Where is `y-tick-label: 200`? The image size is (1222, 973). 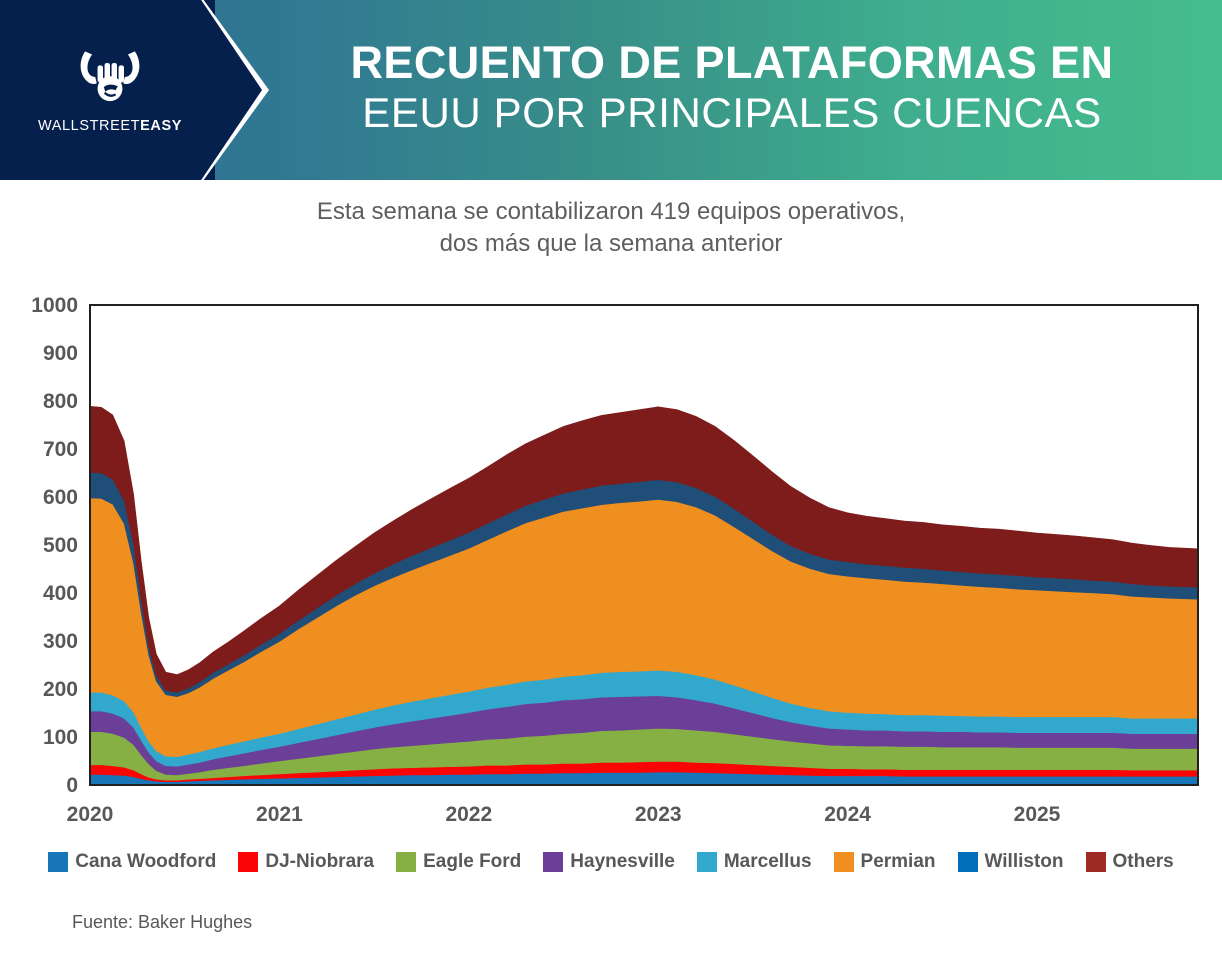 y-tick-label: 200 is located at coordinates (60, 689).